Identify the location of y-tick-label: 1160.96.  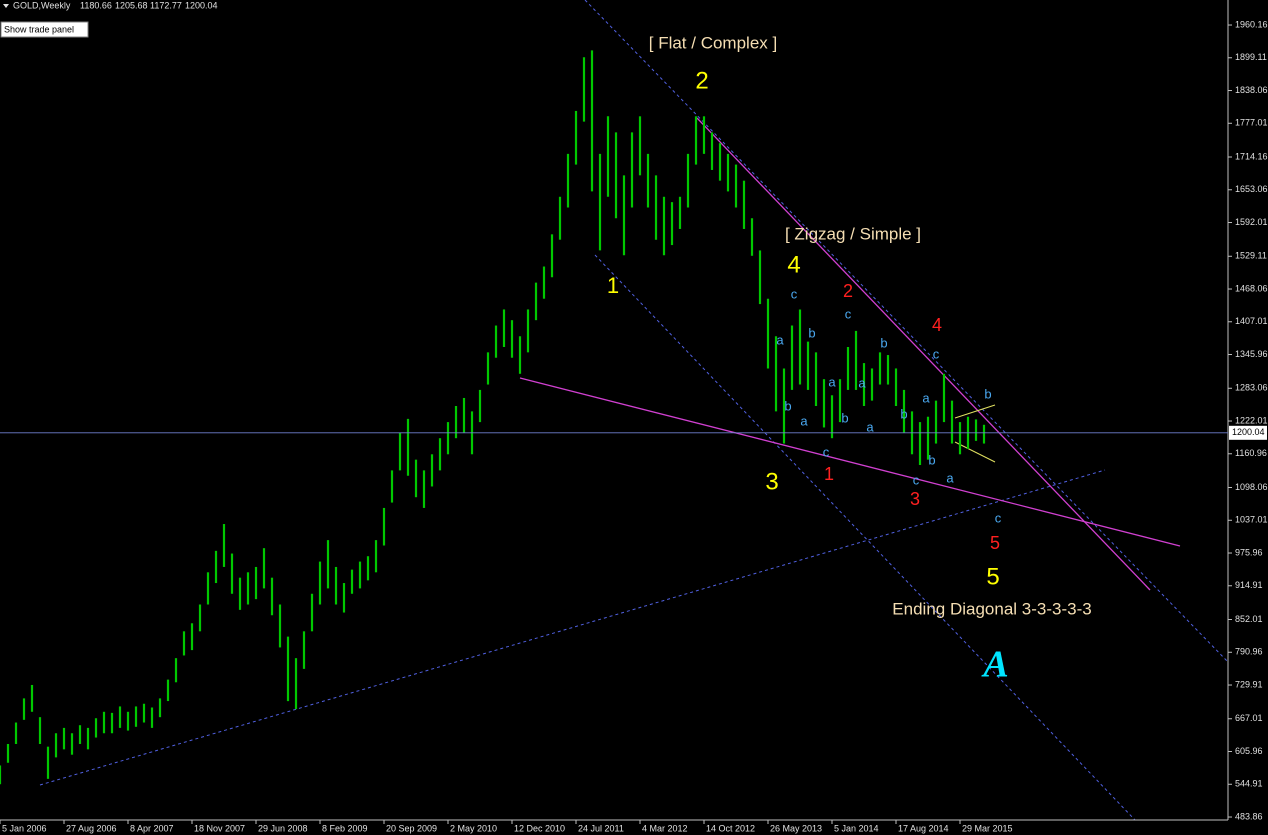
(1251, 453).